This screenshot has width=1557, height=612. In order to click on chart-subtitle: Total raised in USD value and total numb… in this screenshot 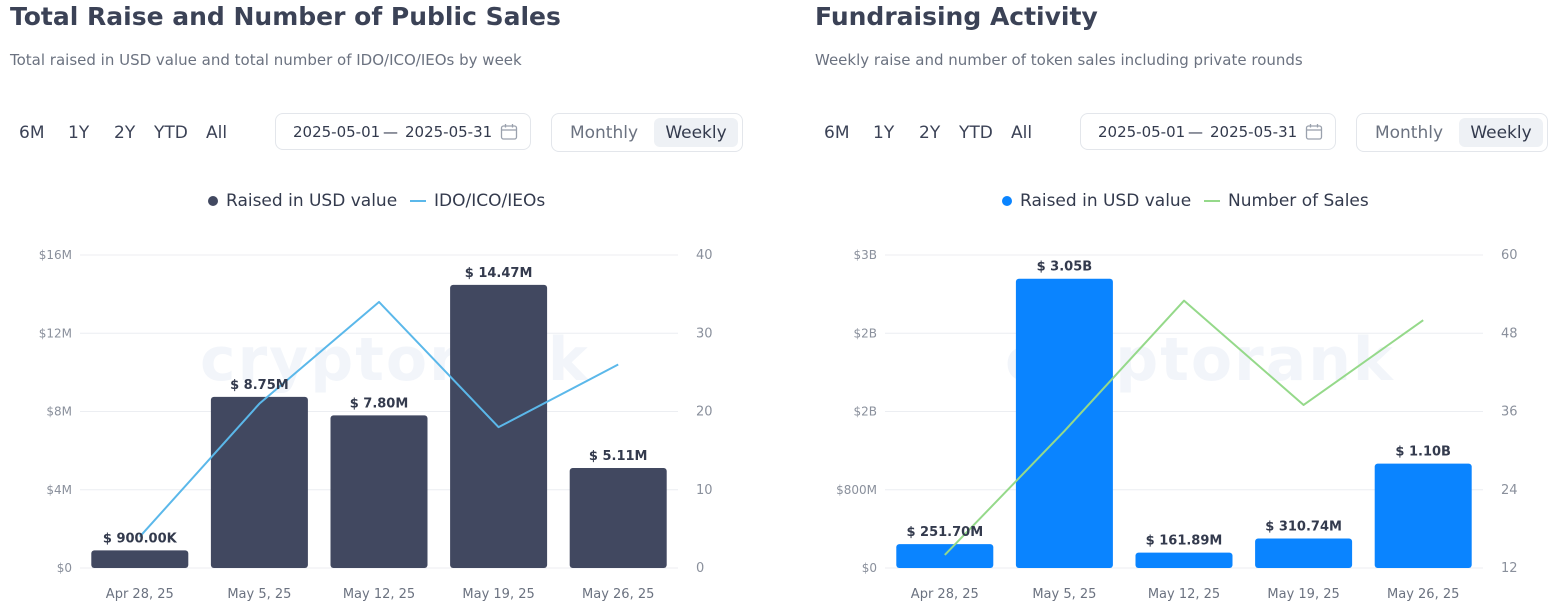, I will do `click(266, 60)`.